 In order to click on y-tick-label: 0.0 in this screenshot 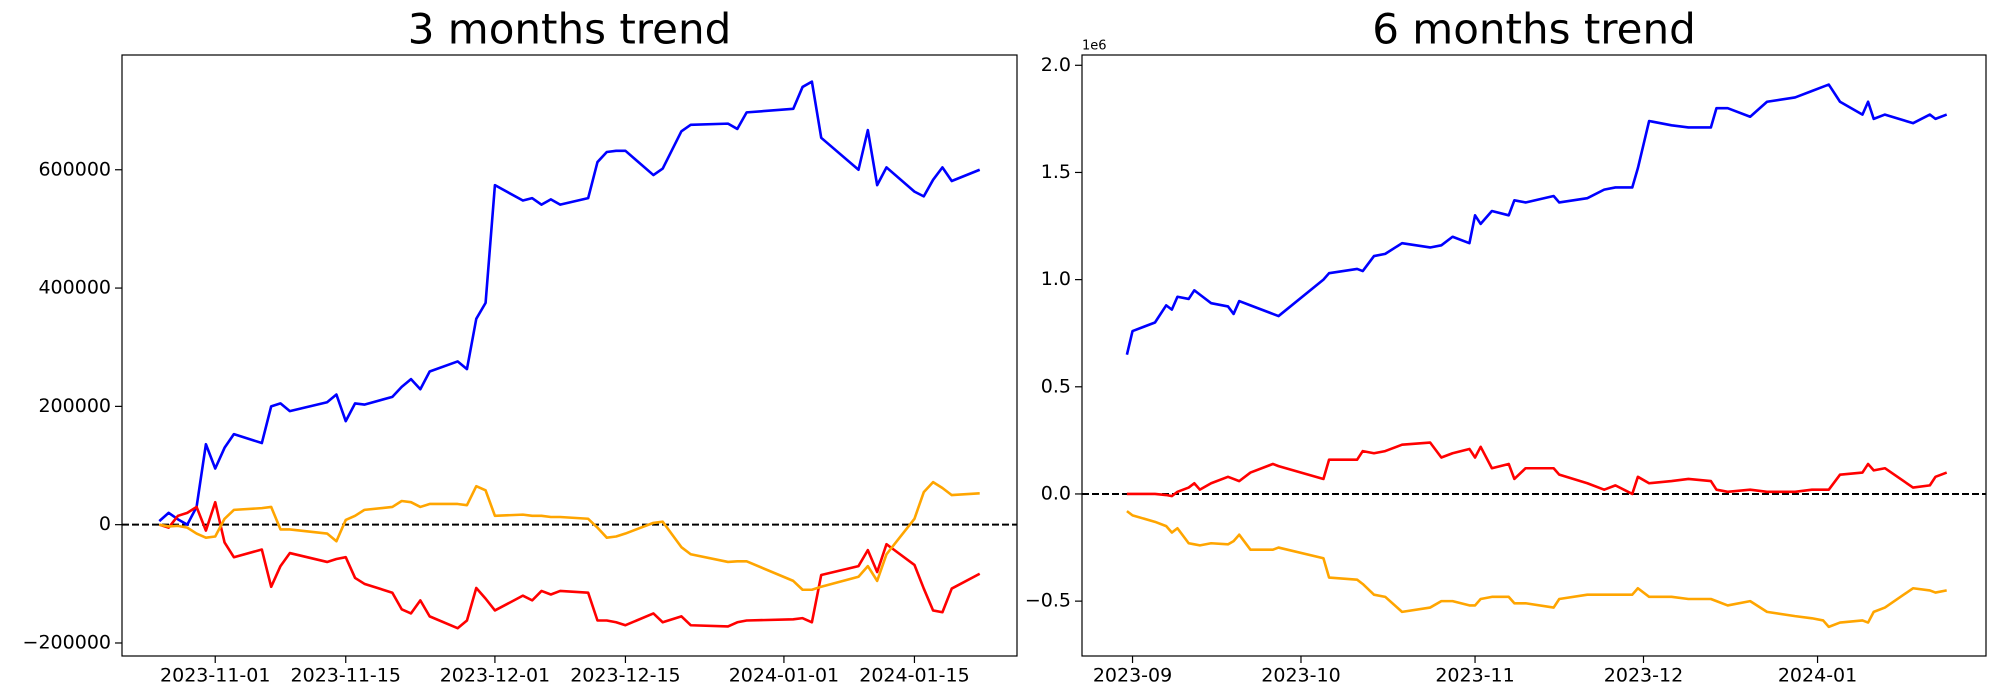, I will do `click(1056, 493)`.